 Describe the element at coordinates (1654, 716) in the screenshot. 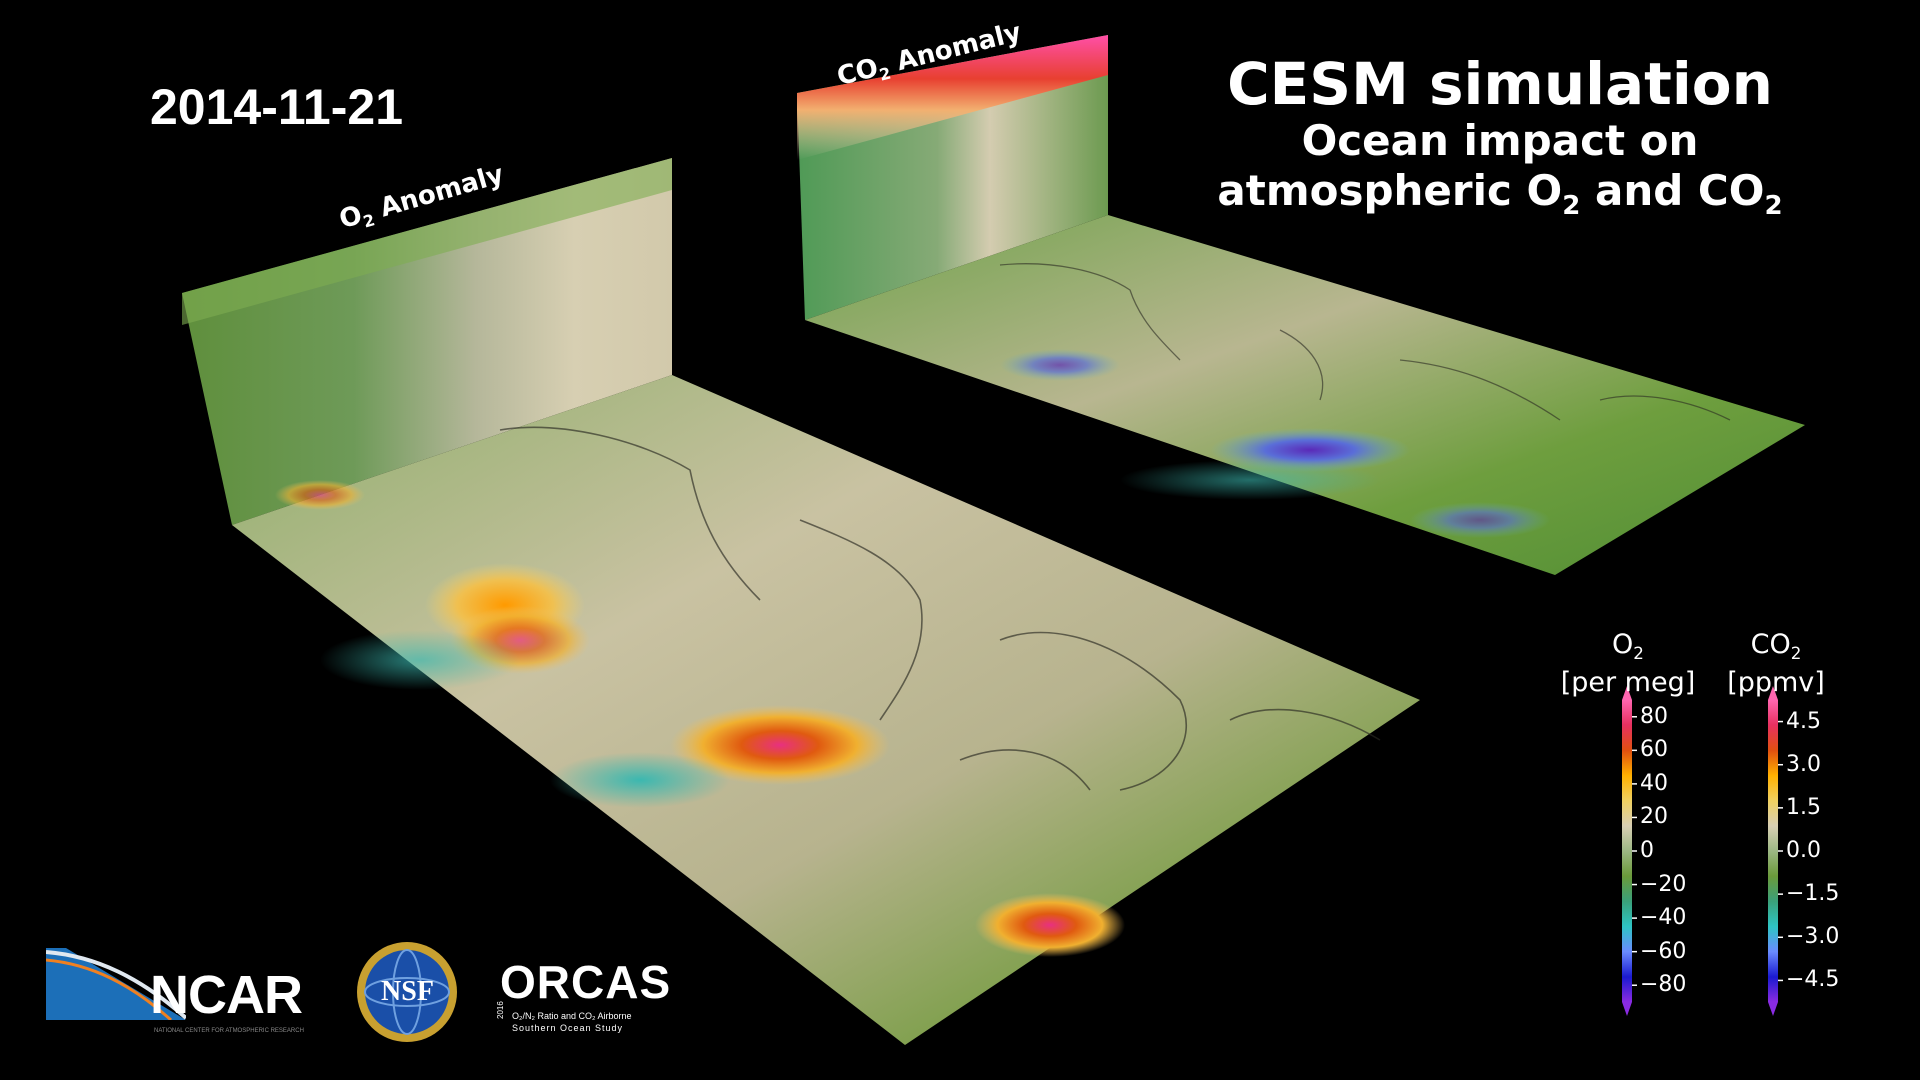

I see `o2-colorbar-tick-label: 80` at that location.